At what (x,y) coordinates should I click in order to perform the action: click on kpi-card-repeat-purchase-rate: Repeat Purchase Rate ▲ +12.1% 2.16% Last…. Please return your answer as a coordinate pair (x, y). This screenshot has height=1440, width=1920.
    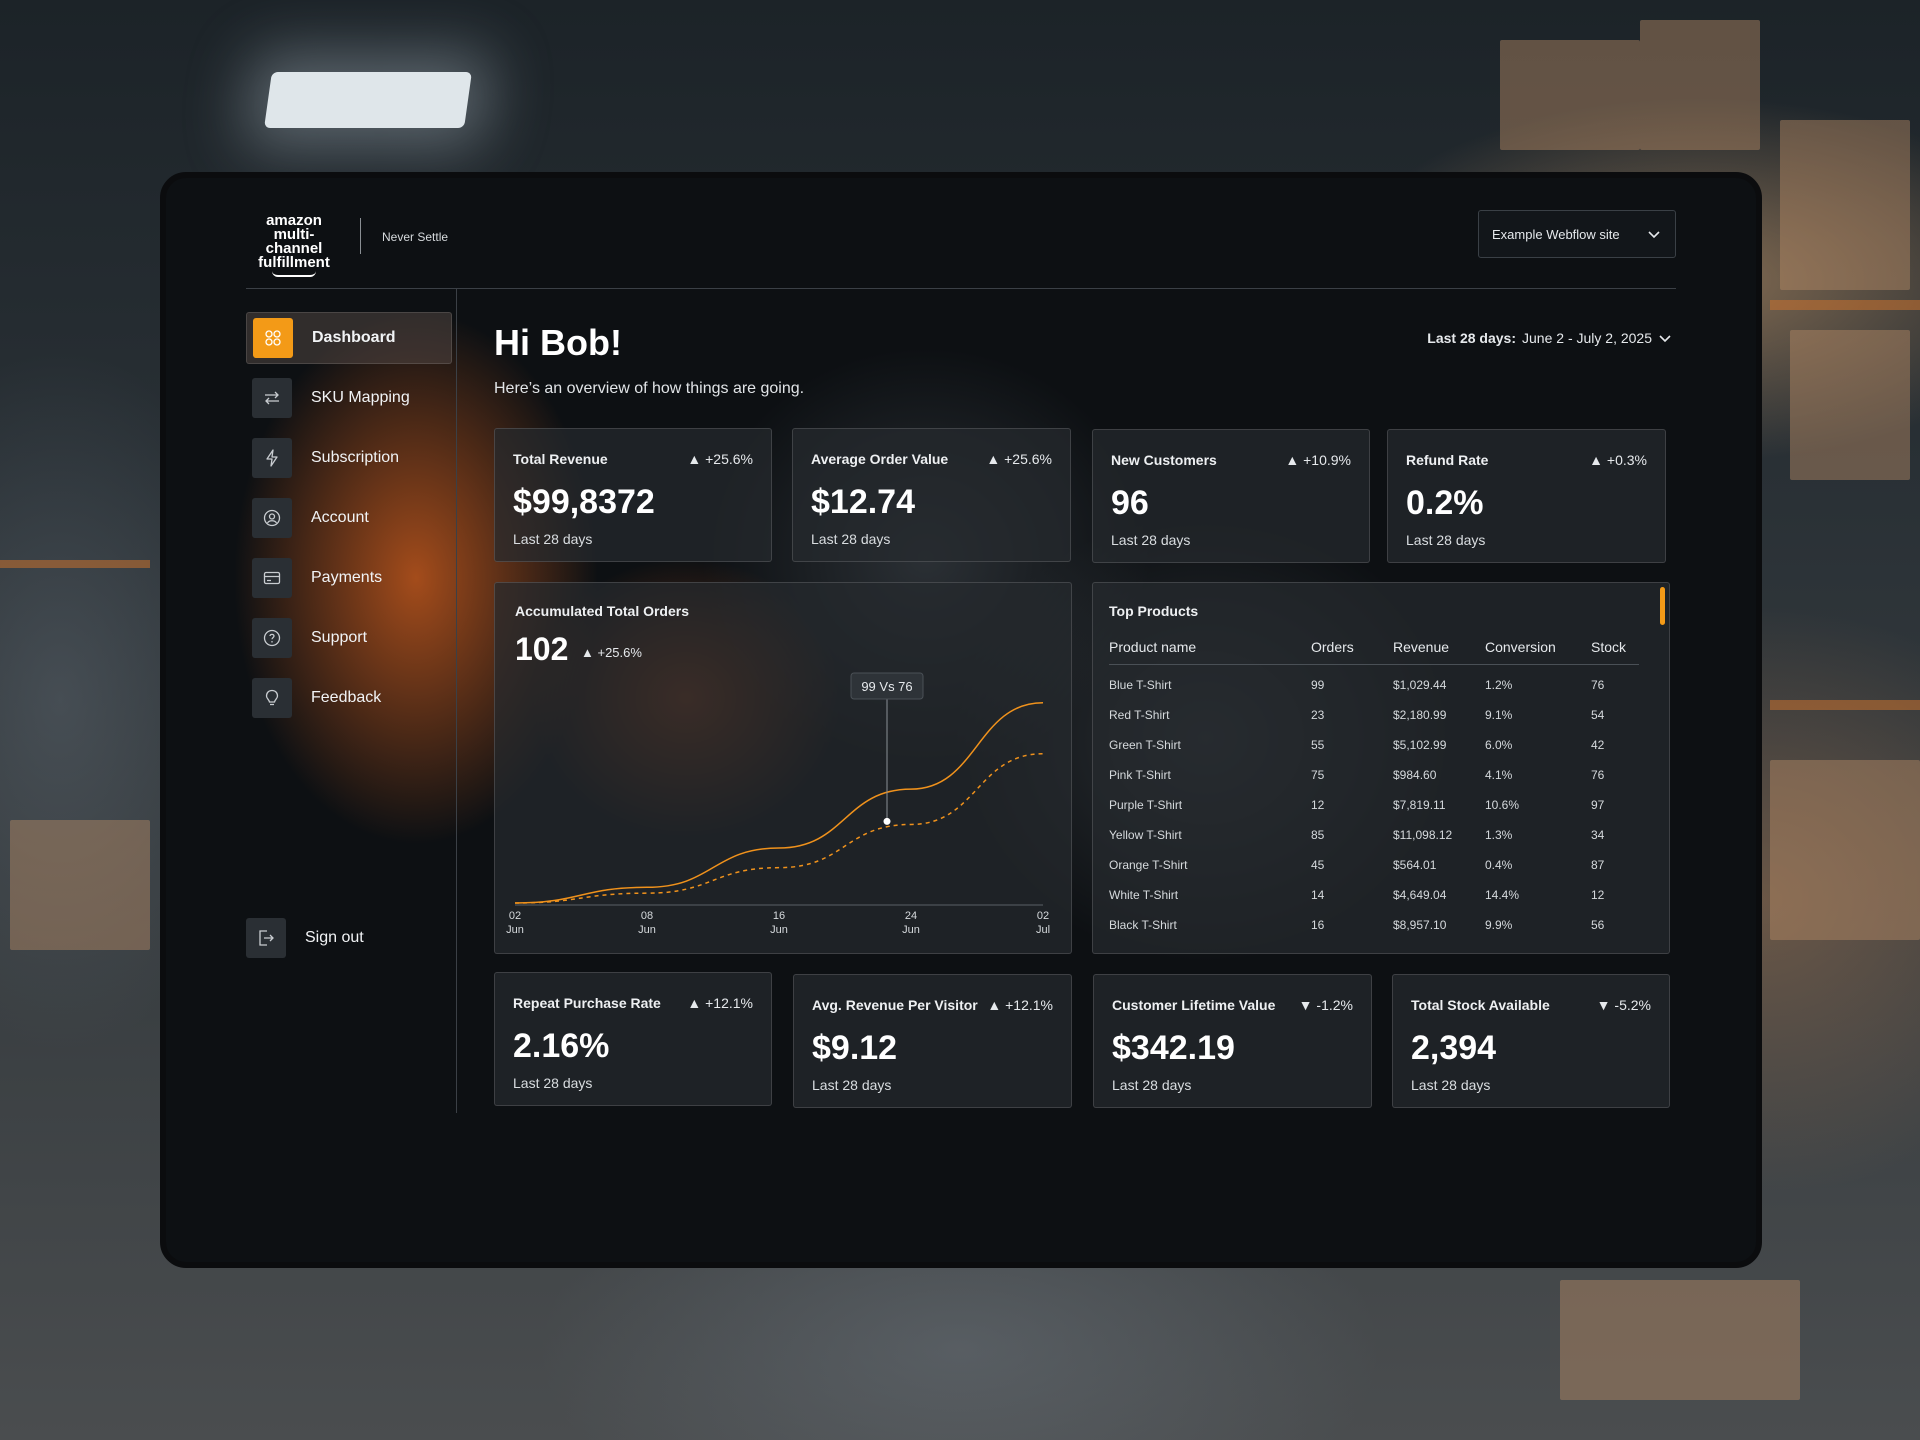
    Looking at the image, I should click on (633, 1039).